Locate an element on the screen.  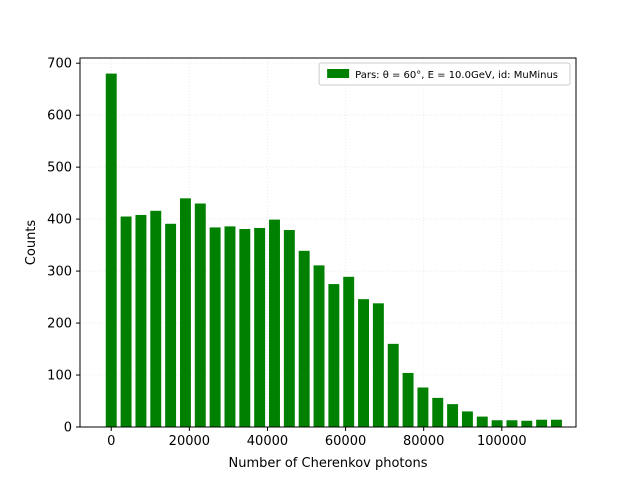
x-tick-label: 0 is located at coordinates (111, 441).